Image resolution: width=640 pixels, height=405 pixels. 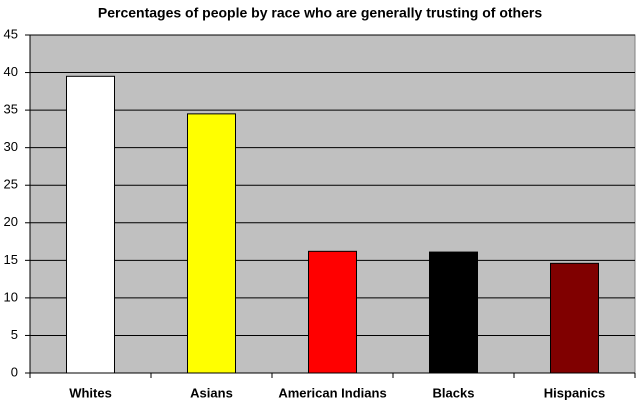 I want to click on y-tick-label: 20, so click(x=11, y=221).